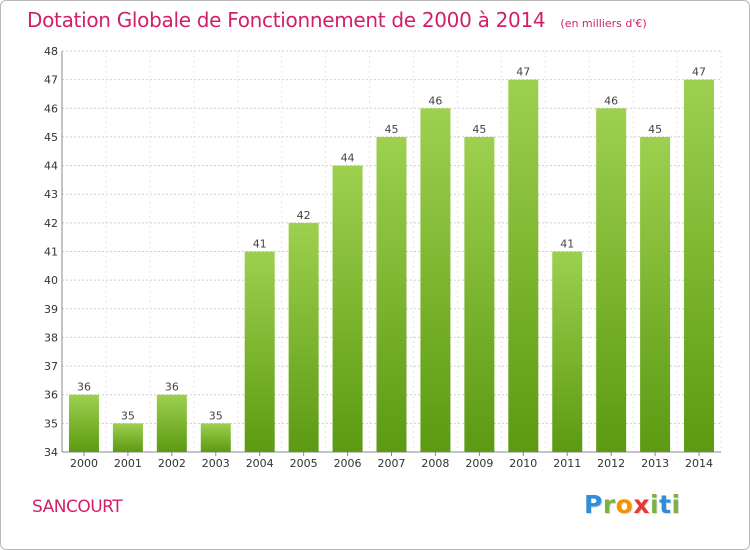 The image size is (750, 550). Describe the element at coordinates (593, 504) in the screenshot. I see `logo-letter: P` at that location.